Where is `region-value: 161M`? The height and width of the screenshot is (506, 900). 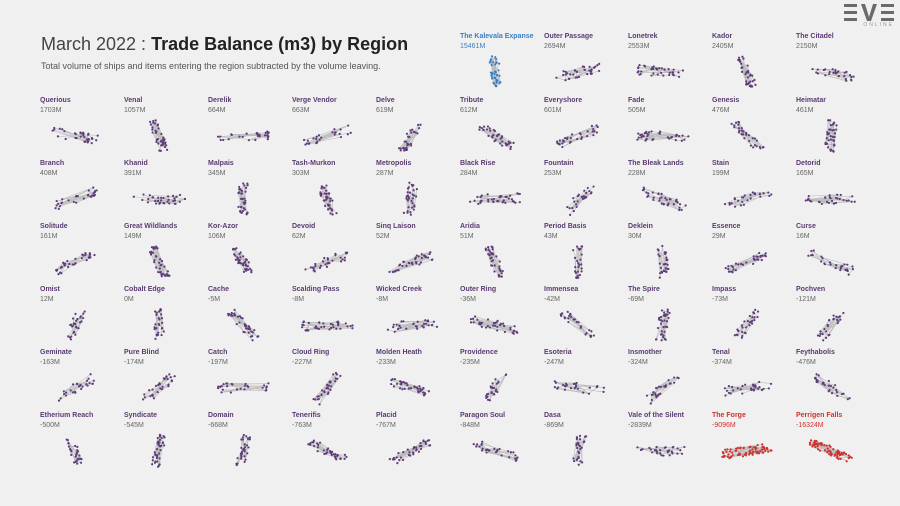
region-value: 161M is located at coordinates (49, 236).